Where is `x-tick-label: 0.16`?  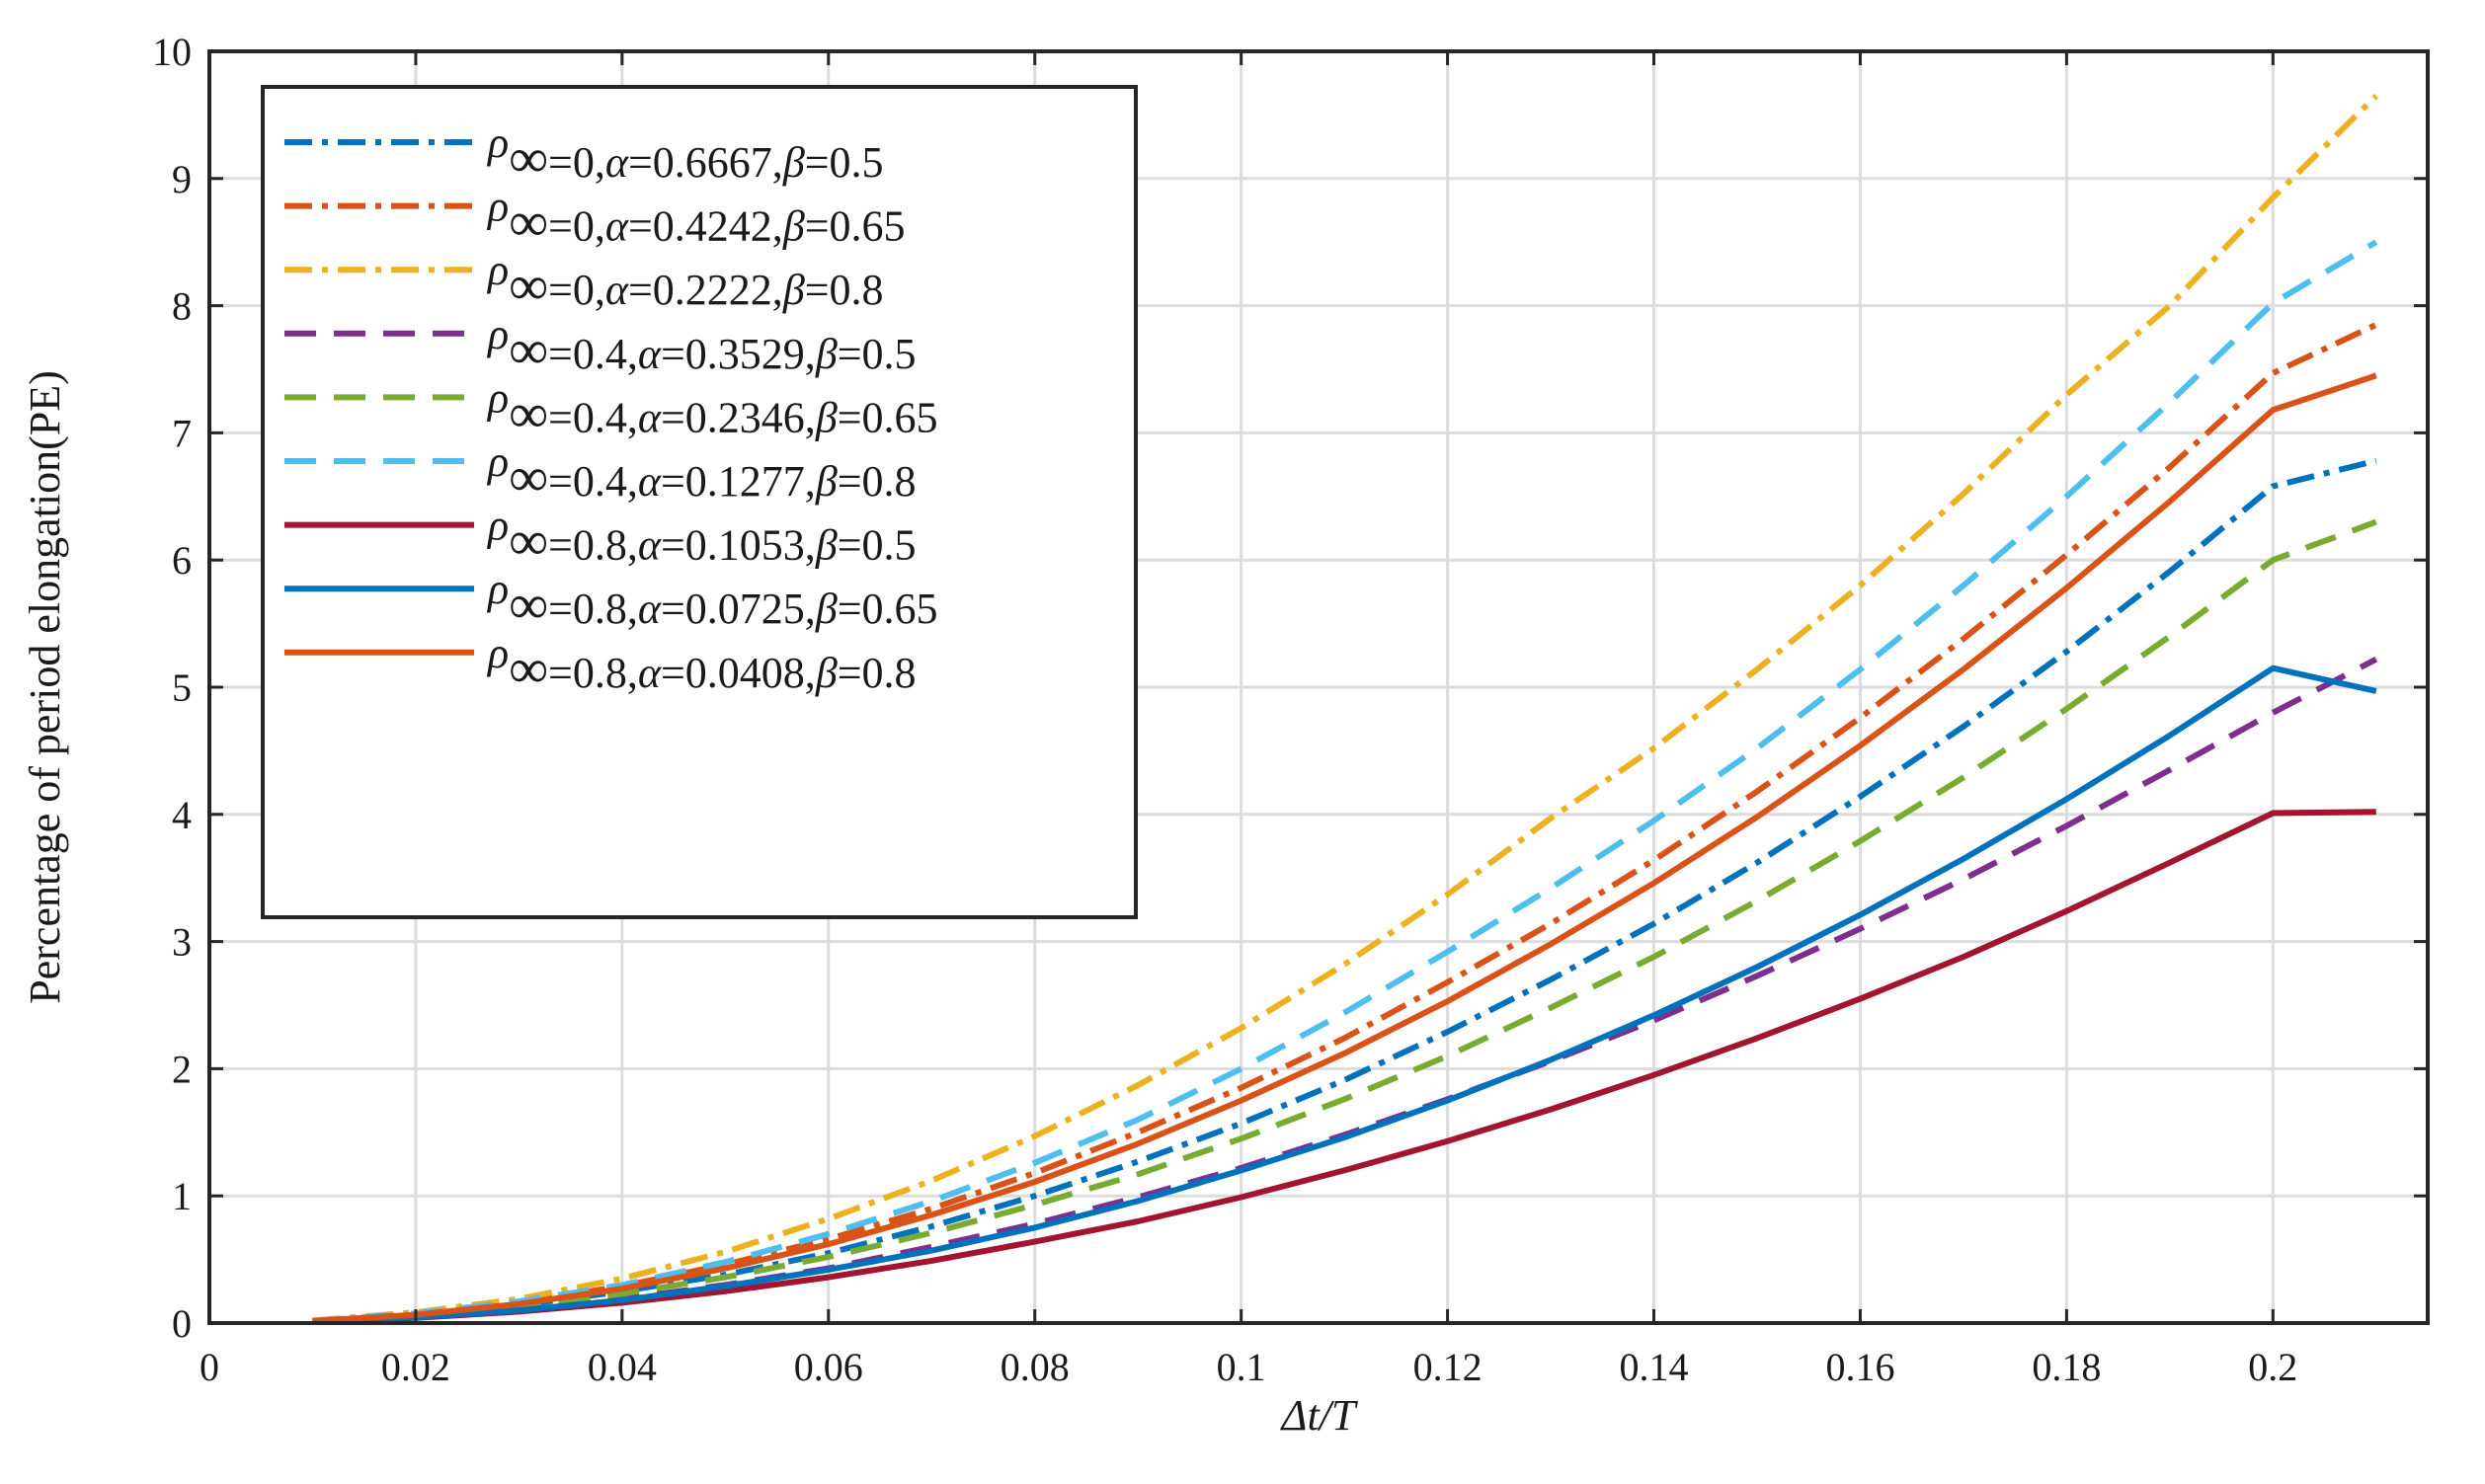 x-tick-label: 0.16 is located at coordinates (1859, 1367).